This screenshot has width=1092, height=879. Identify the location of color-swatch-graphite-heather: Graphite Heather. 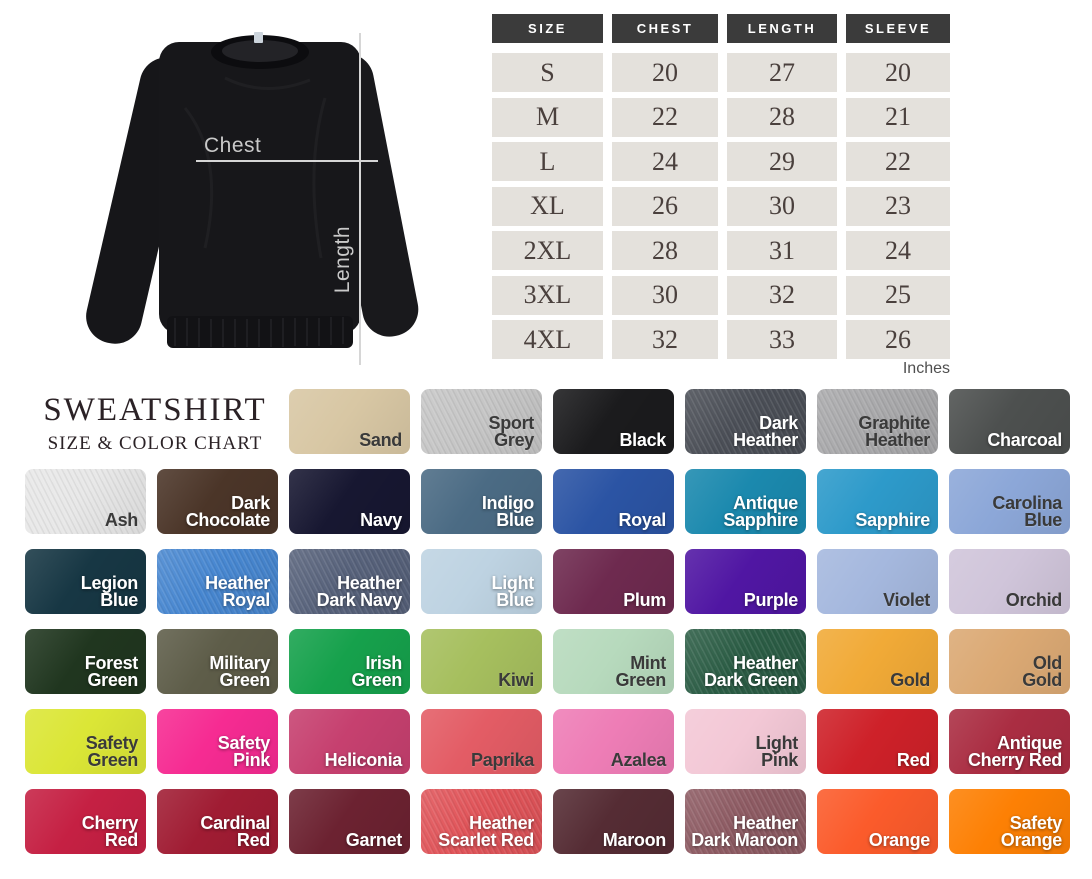
(877, 421).